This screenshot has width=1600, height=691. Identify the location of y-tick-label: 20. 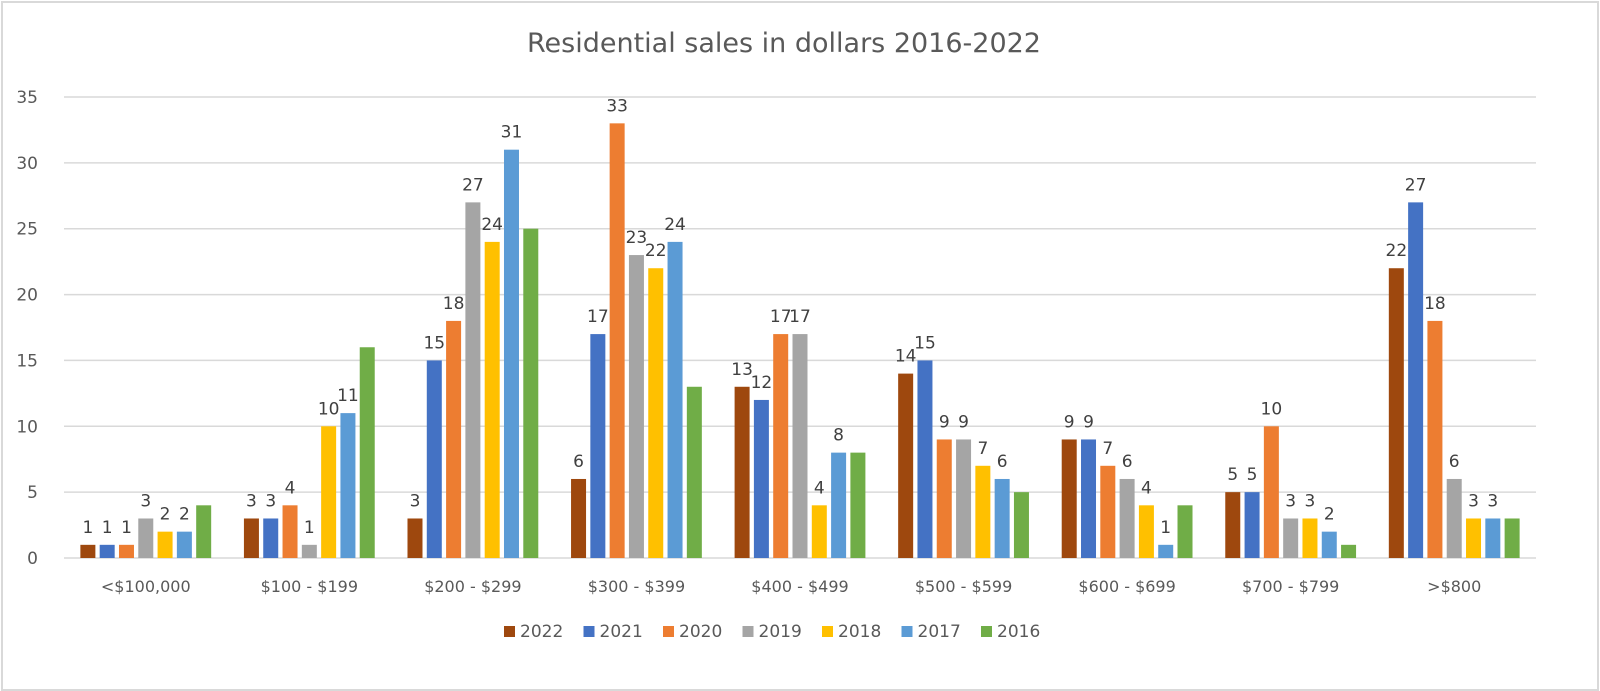
(27, 296).